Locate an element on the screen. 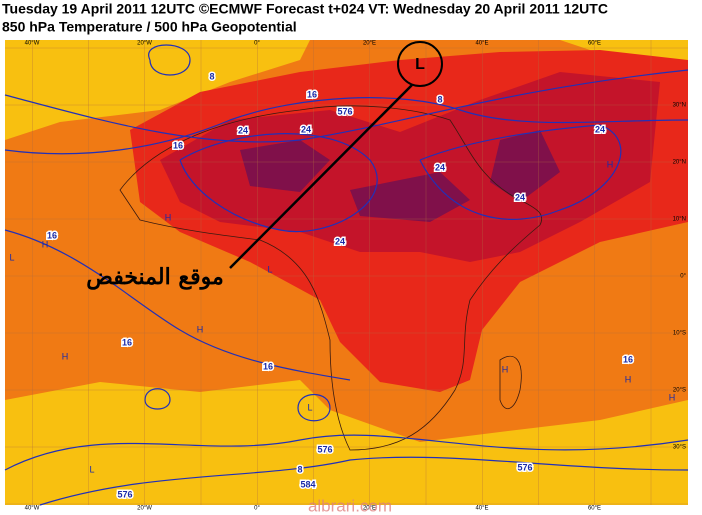 This screenshot has width=702, height=515. lat-label: 20°N is located at coordinates (679, 163).